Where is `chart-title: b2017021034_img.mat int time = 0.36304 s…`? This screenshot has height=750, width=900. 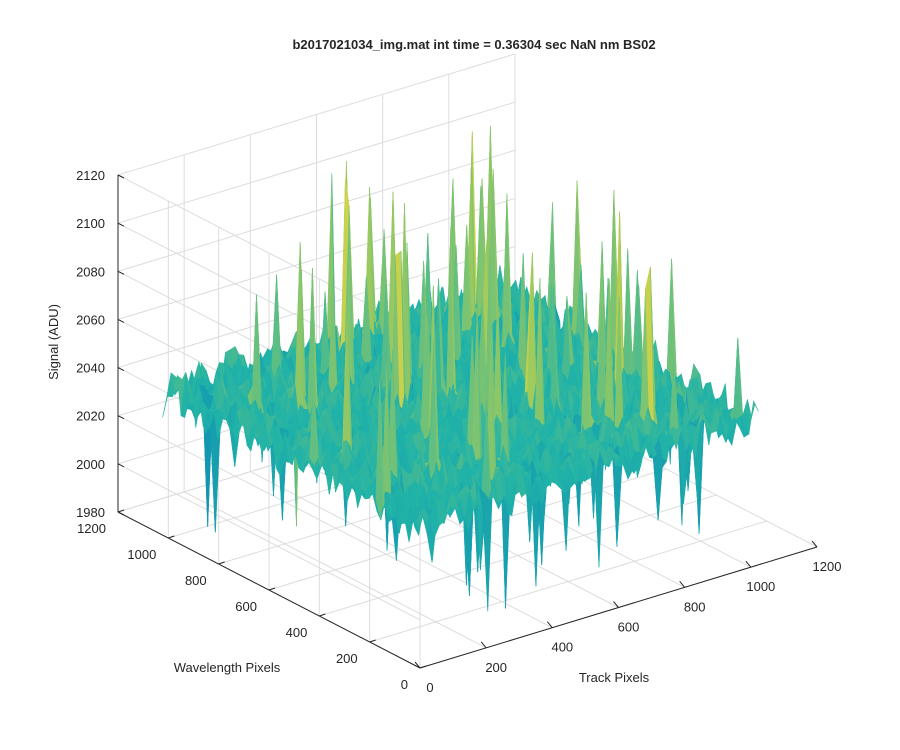 chart-title: b2017021034_img.mat int time = 0.36304 s… is located at coordinates (473, 44).